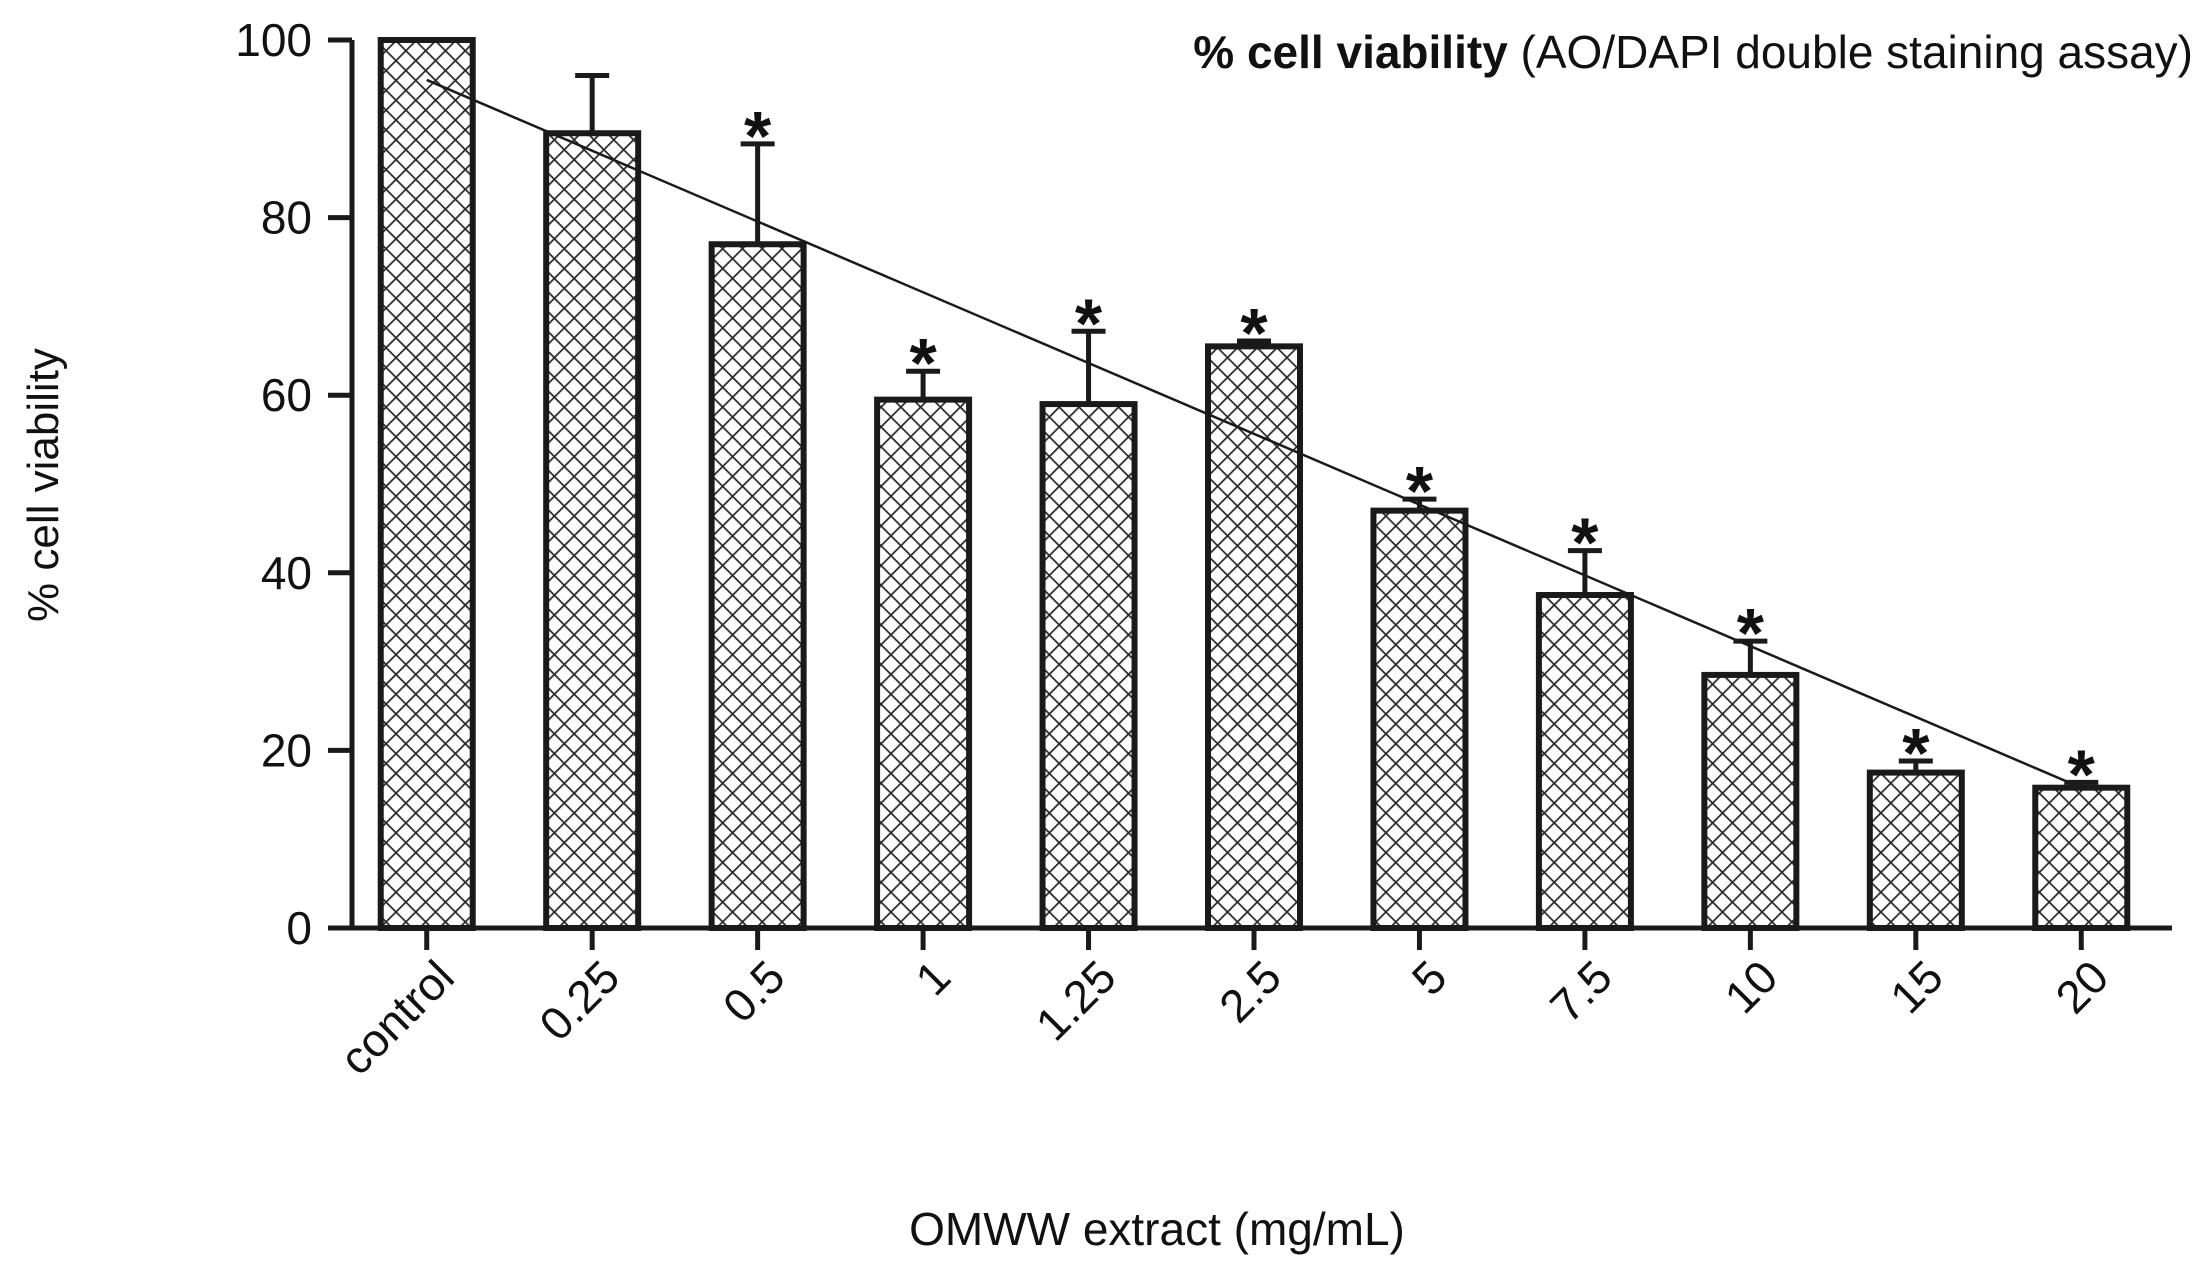 This screenshot has width=2208, height=1279. Describe the element at coordinates (932, 977) in the screenshot. I see `x-tick-label: 1` at that location.